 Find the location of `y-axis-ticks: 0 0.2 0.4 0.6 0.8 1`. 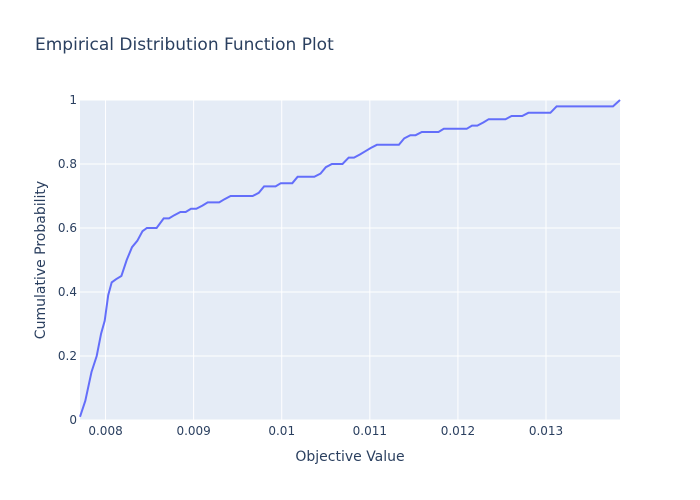

y-axis-ticks: 0 0.2 0.4 0.6 0.8 1 is located at coordinates (67, 260).